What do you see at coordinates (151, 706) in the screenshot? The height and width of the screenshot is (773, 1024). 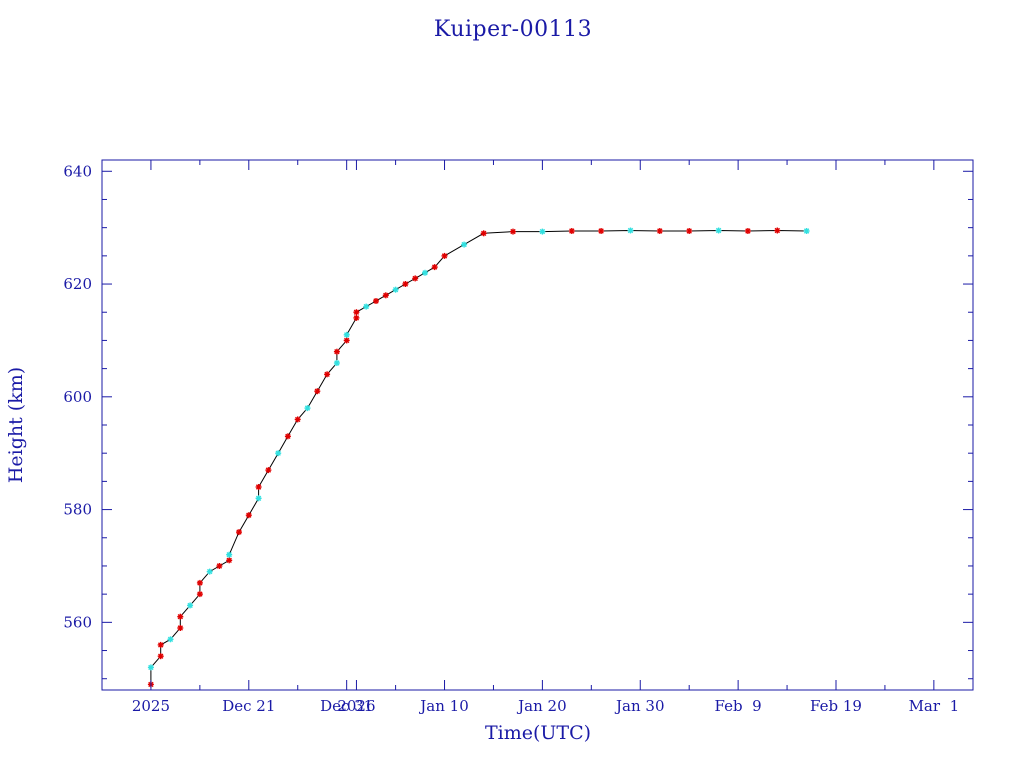 I see `x-tick-label: 2025` at bounding box center [151, 706].